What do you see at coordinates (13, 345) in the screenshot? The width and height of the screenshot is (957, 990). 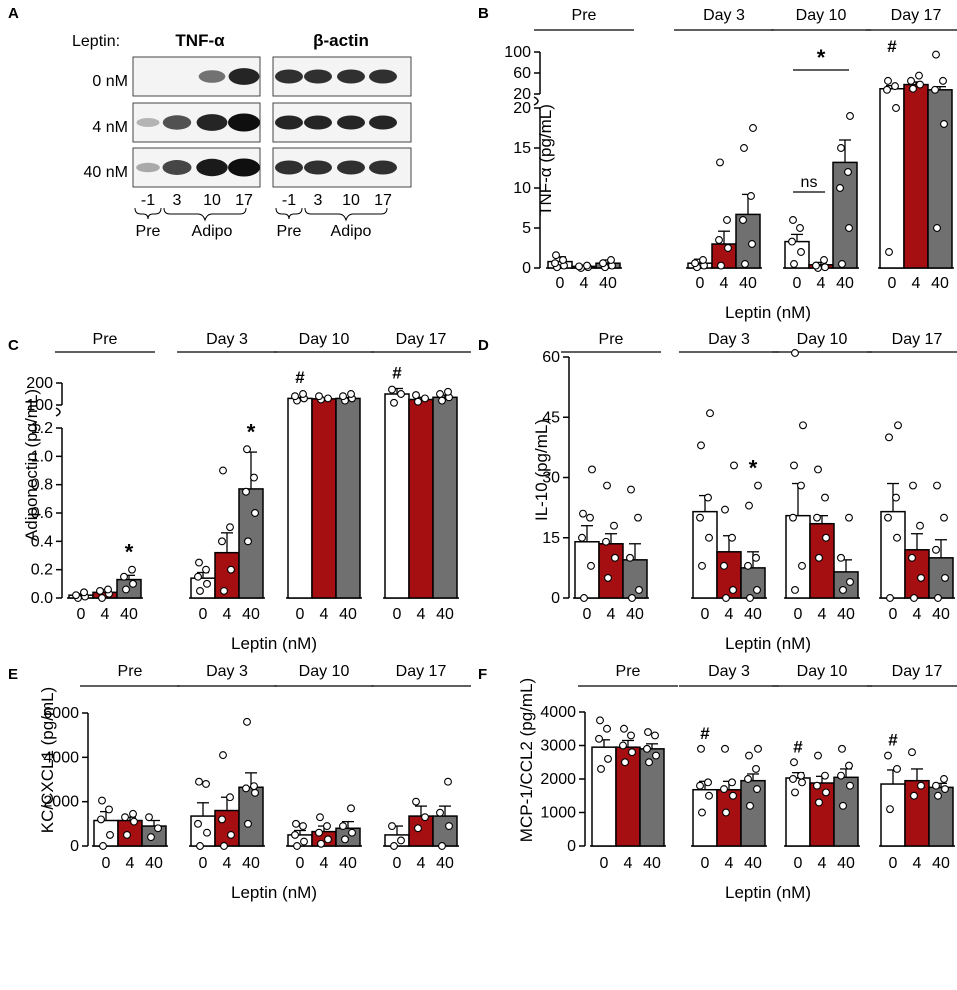 I see `panel-letter: C` at bounding box center [13, 345].